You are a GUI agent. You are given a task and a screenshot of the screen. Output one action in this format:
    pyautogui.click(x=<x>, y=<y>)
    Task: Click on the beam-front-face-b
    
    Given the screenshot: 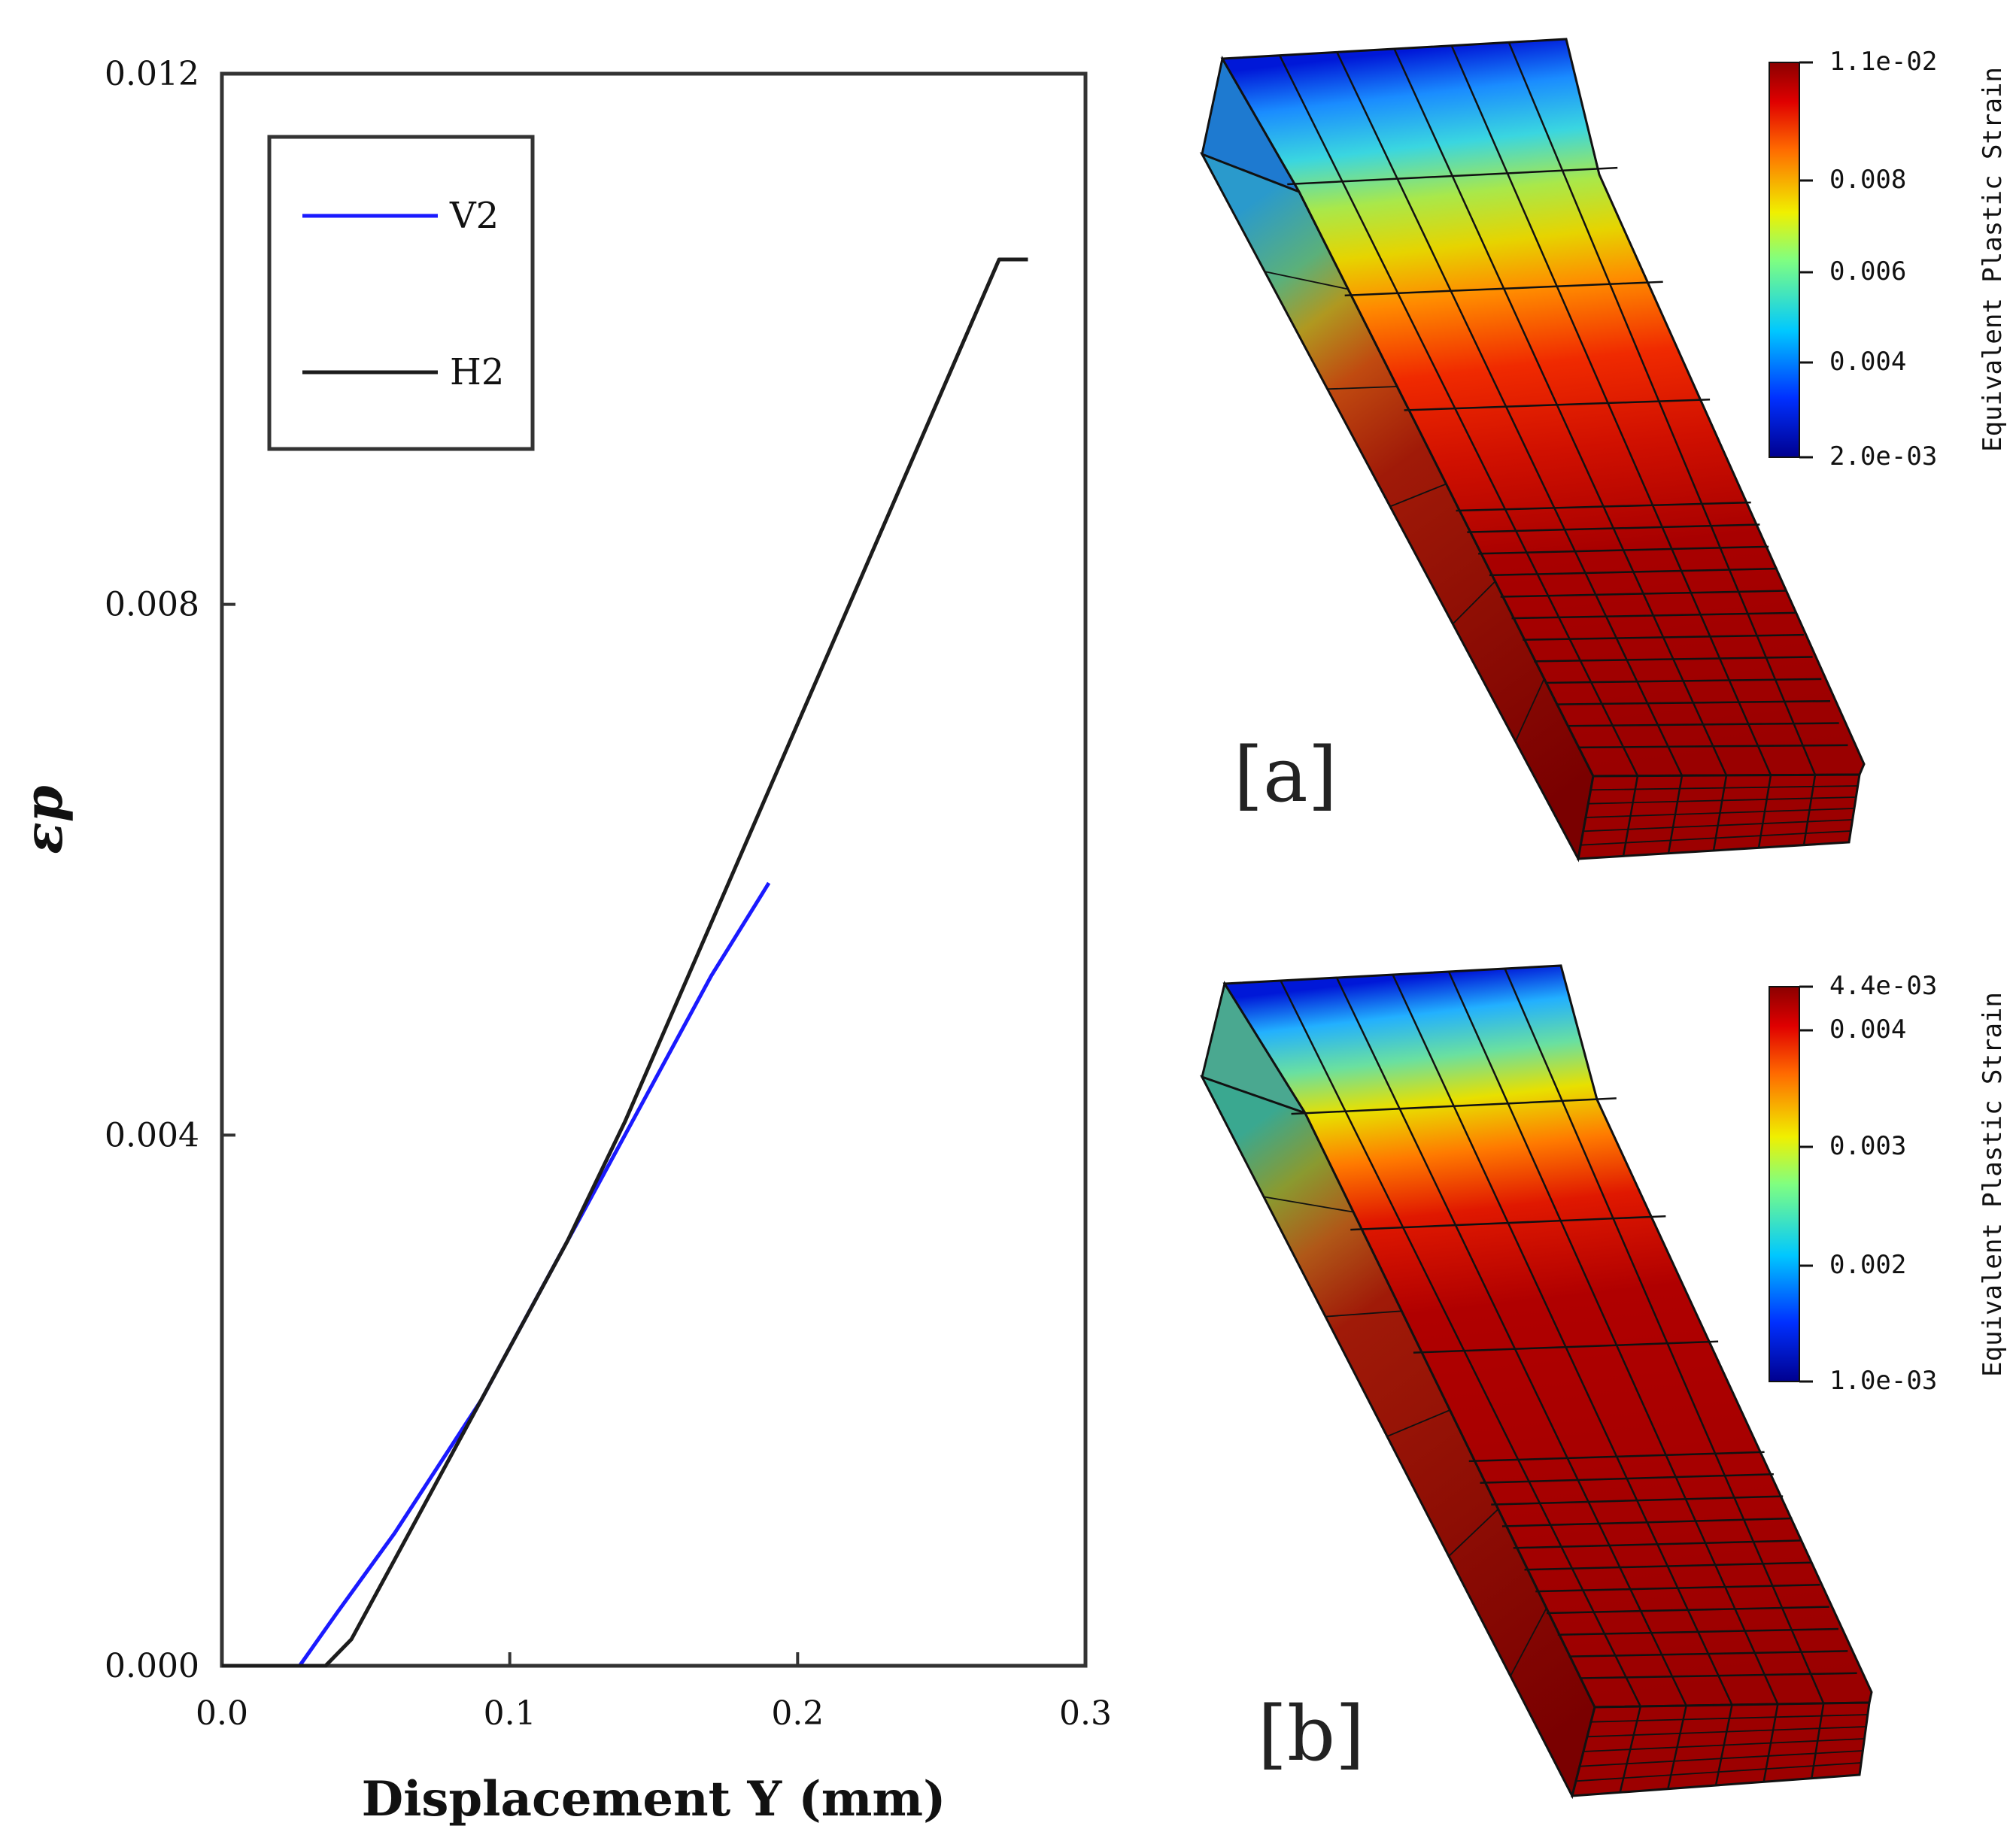 What is the action you would take?
    pyautogui.click(x=1721, y=1749)
    